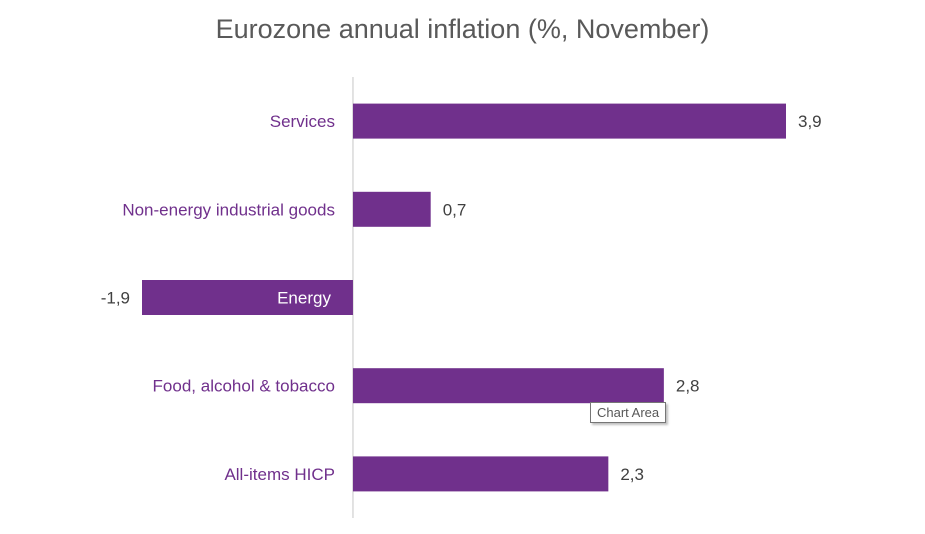 The image size is (925, 534). Describe the element at coordinates (304, 298) in the screenshot. I see `category-label: Energy` at that location.